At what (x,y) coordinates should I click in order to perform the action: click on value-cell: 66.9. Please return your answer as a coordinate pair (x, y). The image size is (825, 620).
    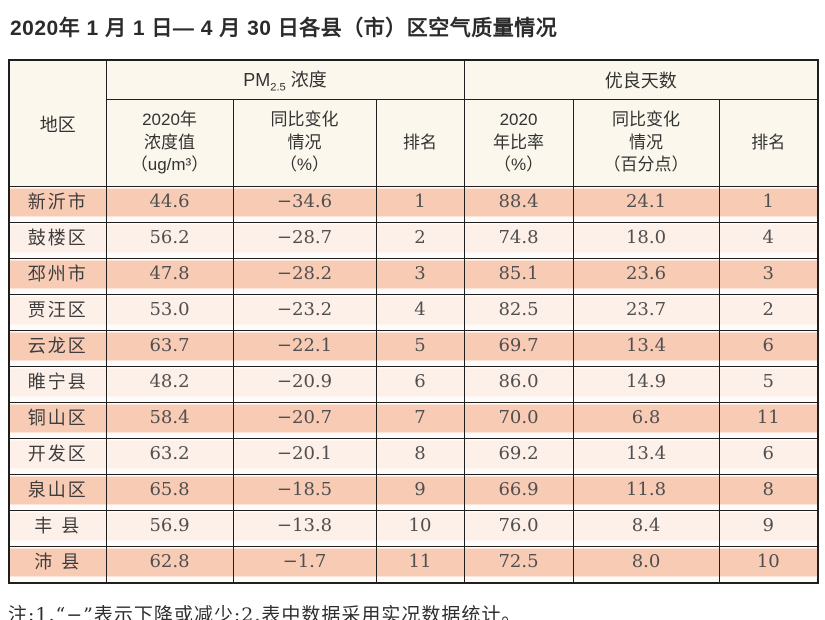
    Looking at the image, I should click on (518, 492).